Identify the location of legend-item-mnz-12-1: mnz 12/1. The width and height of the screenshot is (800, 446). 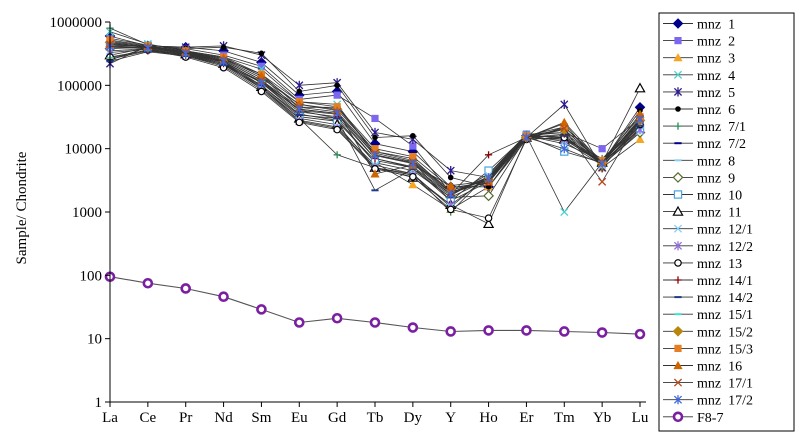
(708, 230).